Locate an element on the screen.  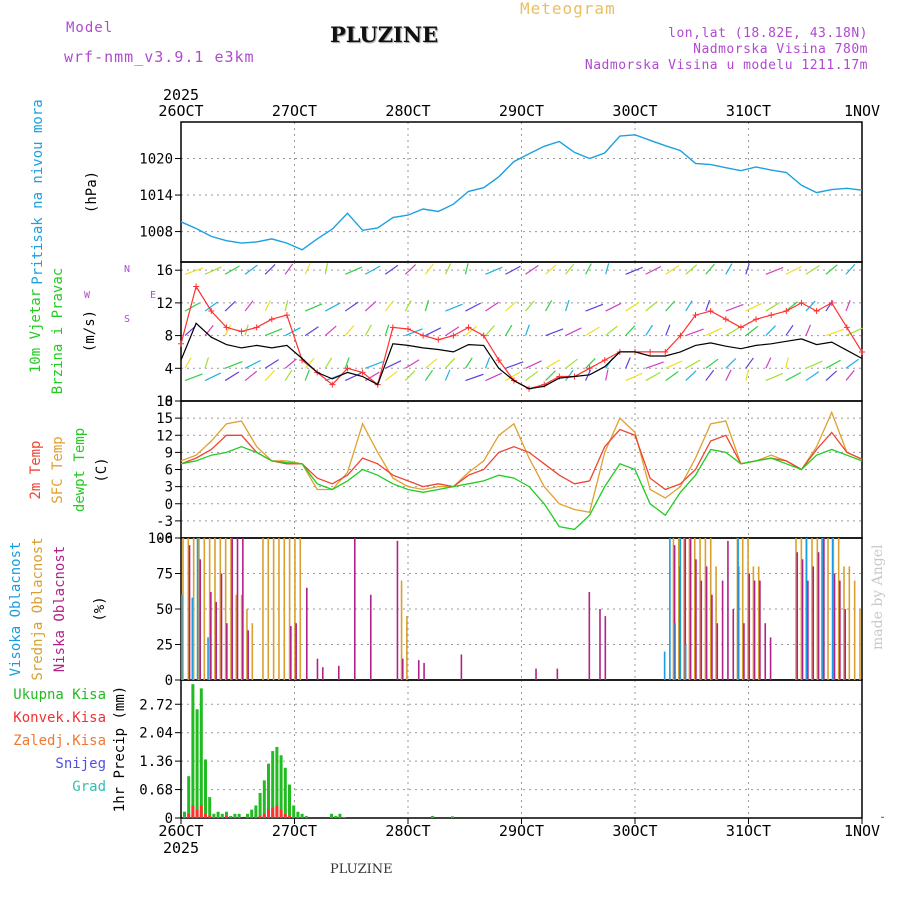
y-tick-label: 75 is located at coordinates (164, 575).